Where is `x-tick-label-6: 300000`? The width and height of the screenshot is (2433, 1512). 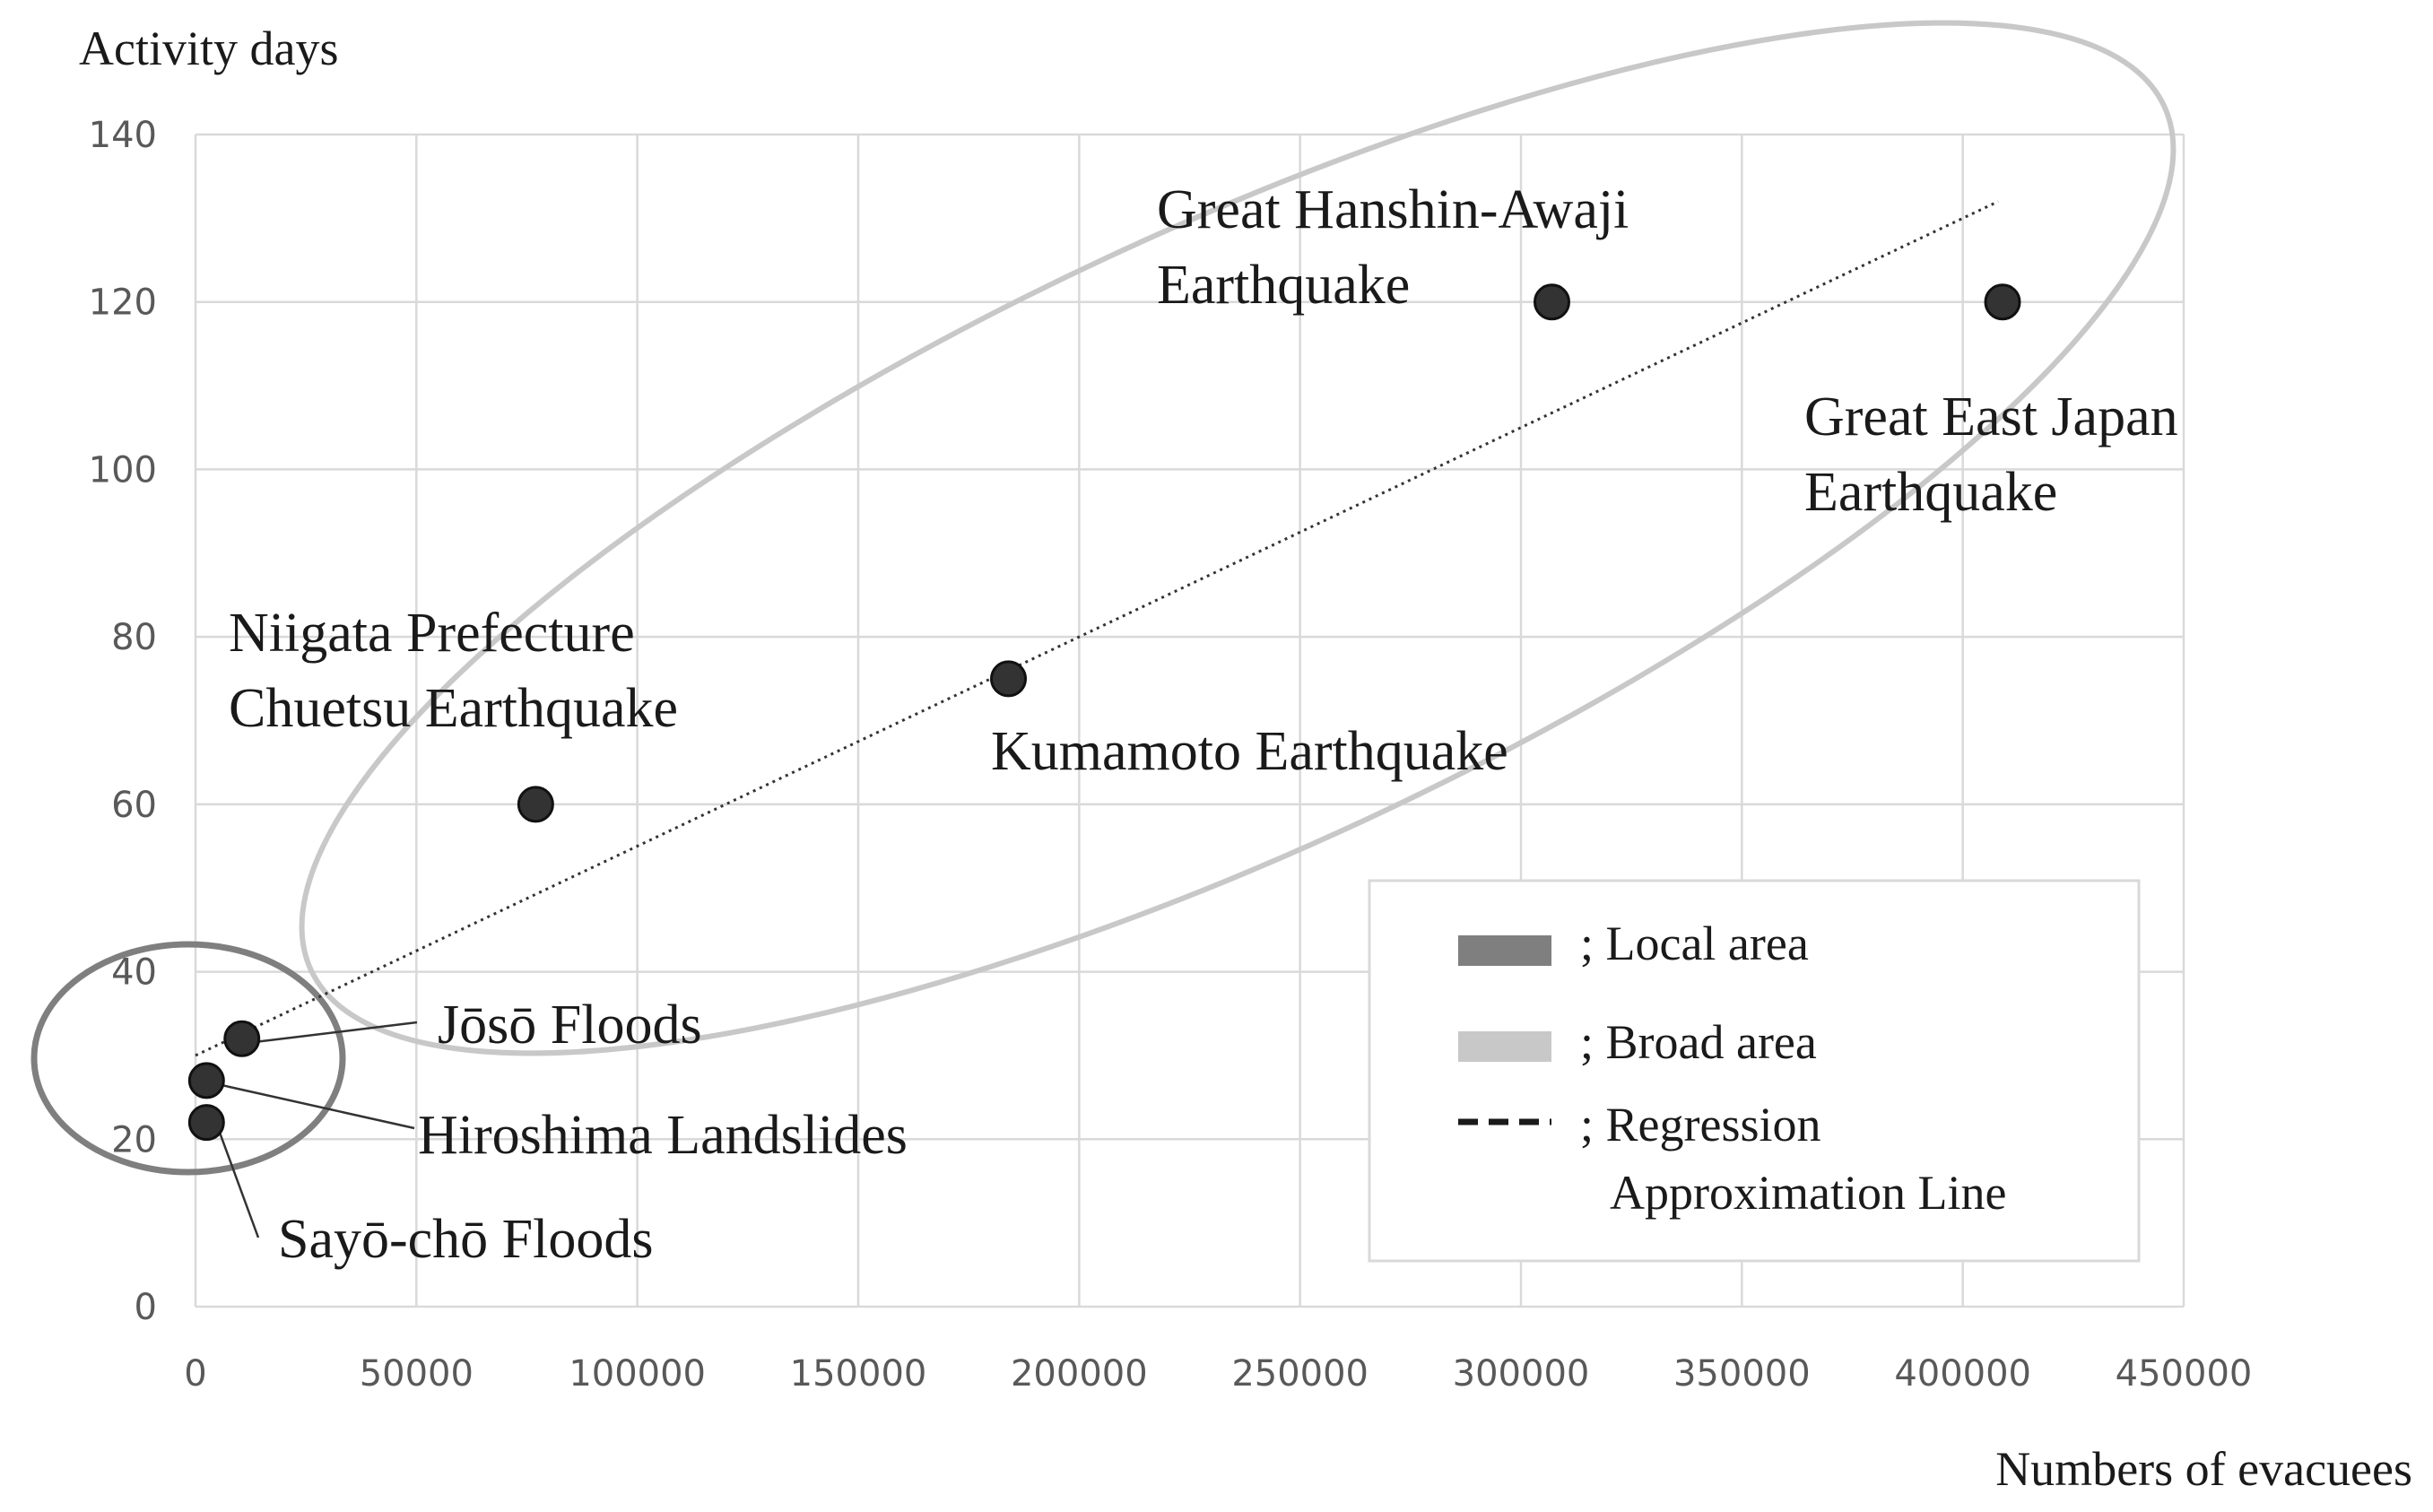
x-tick-label-6: 300000 is located at coordinates (1521, 1374).